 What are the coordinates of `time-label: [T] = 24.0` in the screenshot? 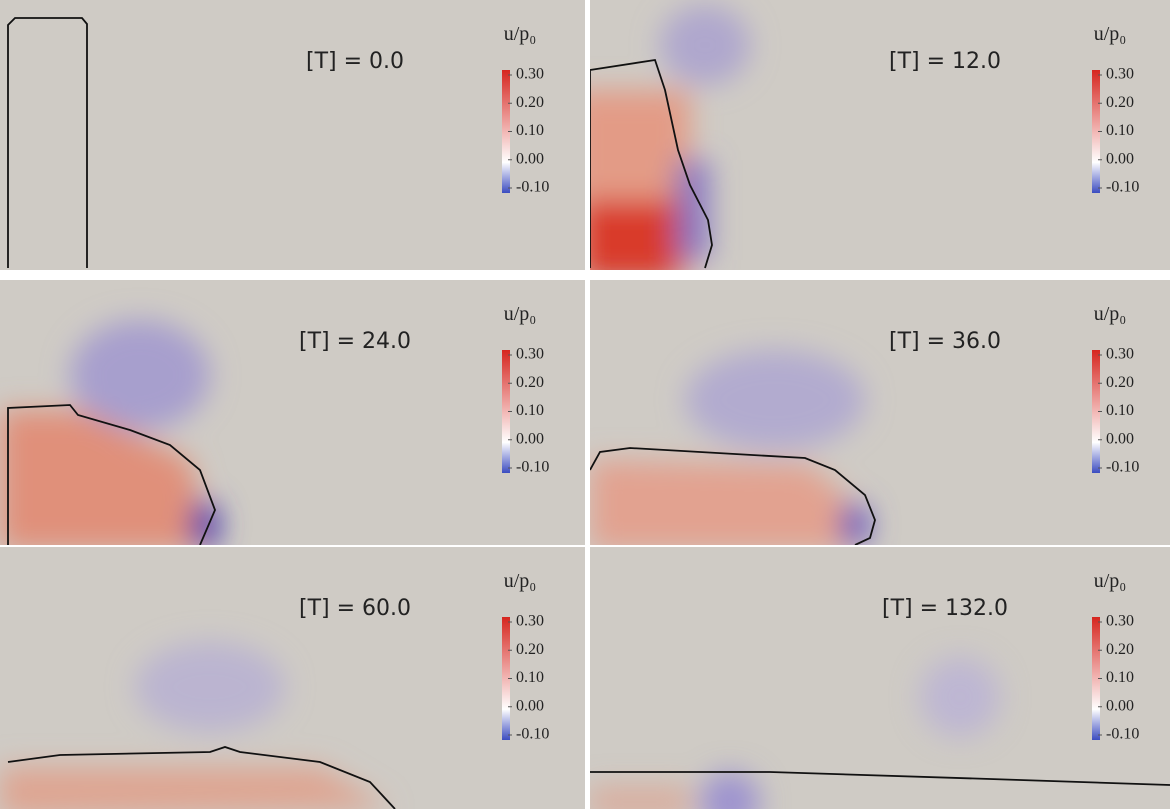 It's located at (355, 341).